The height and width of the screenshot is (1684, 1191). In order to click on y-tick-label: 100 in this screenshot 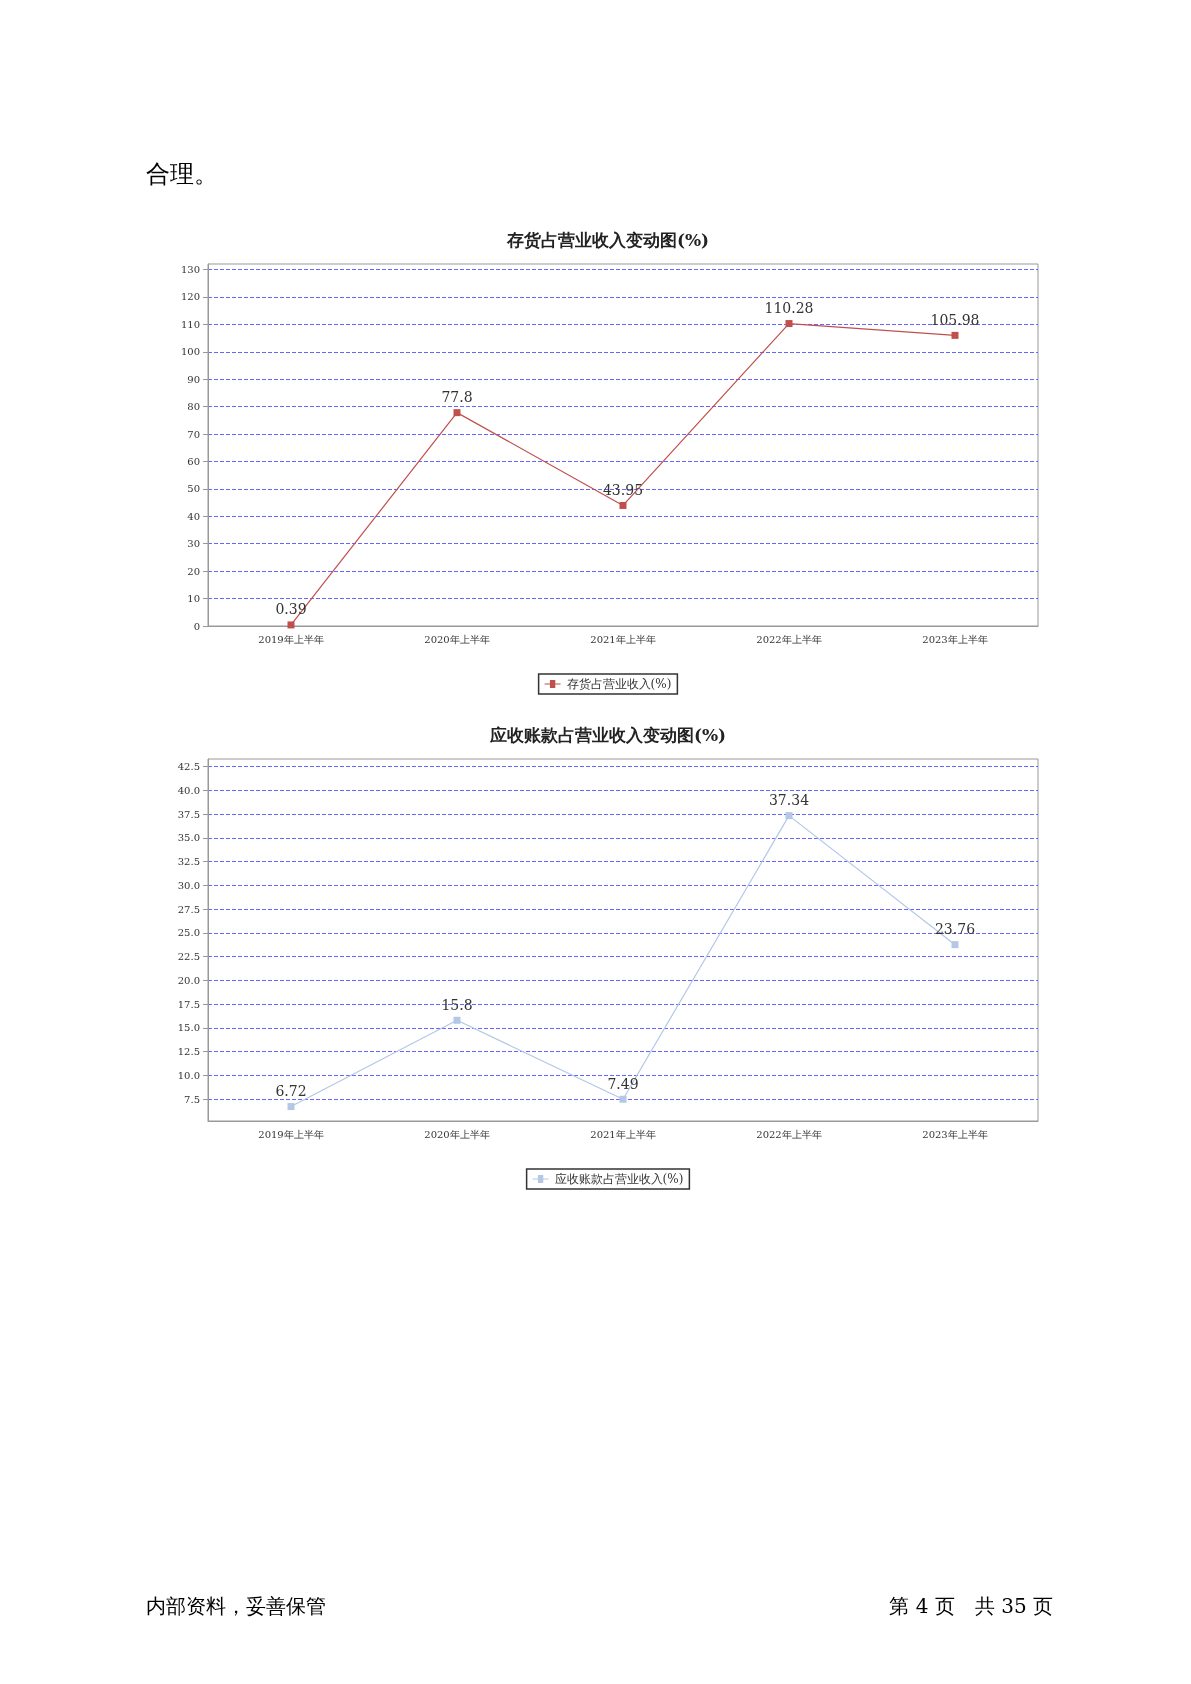, I will do `click(190, 352)`.